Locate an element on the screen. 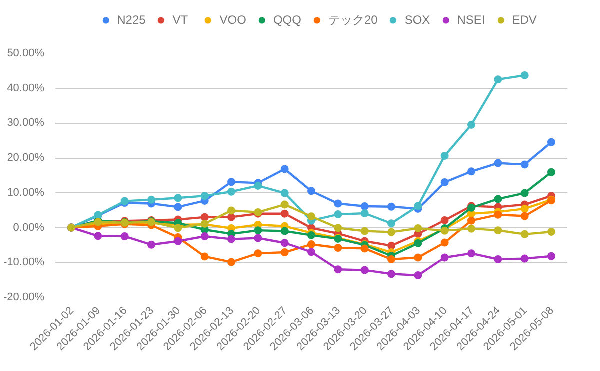 This screenshot has width=600, height=371. y-tick-label: 0.00% is located at coordinates (29, 228).